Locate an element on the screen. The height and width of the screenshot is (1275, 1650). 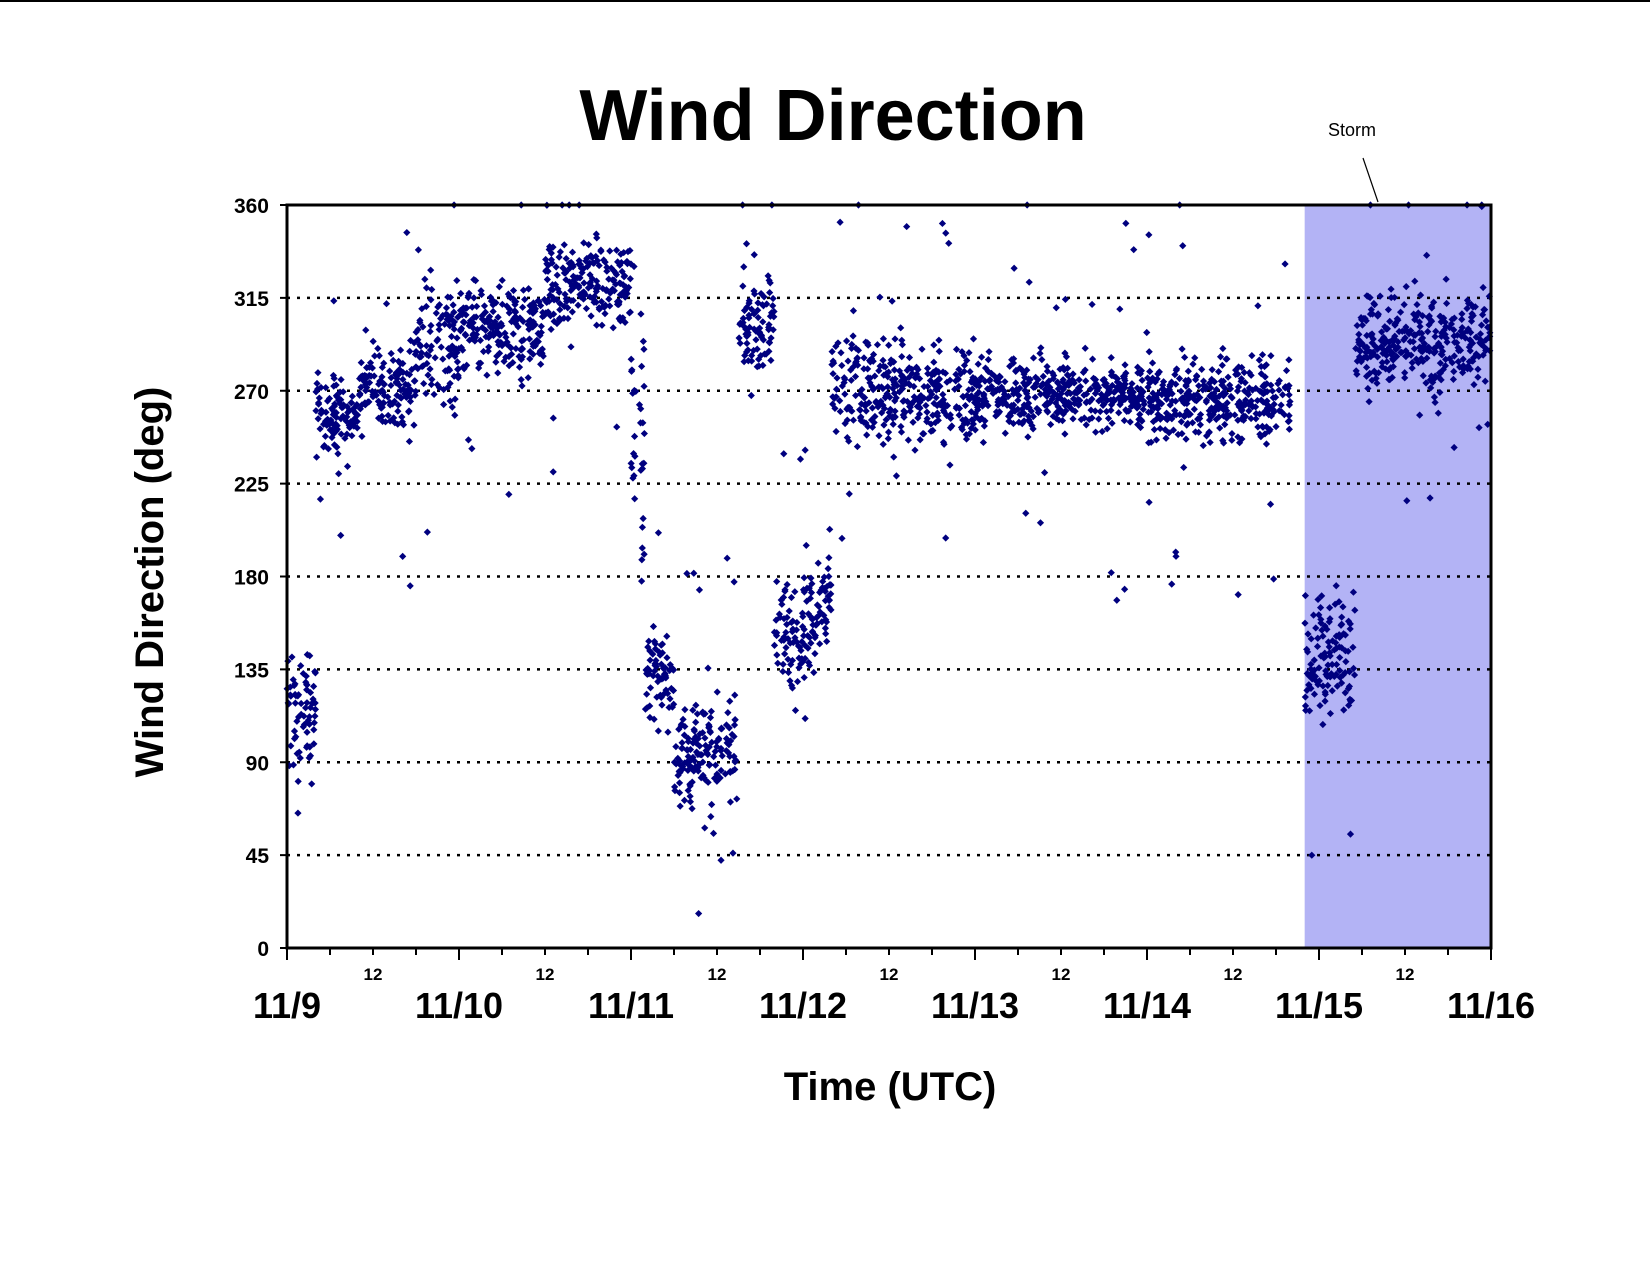
y-tick-label: 180 is located at coordinates (251, 578).